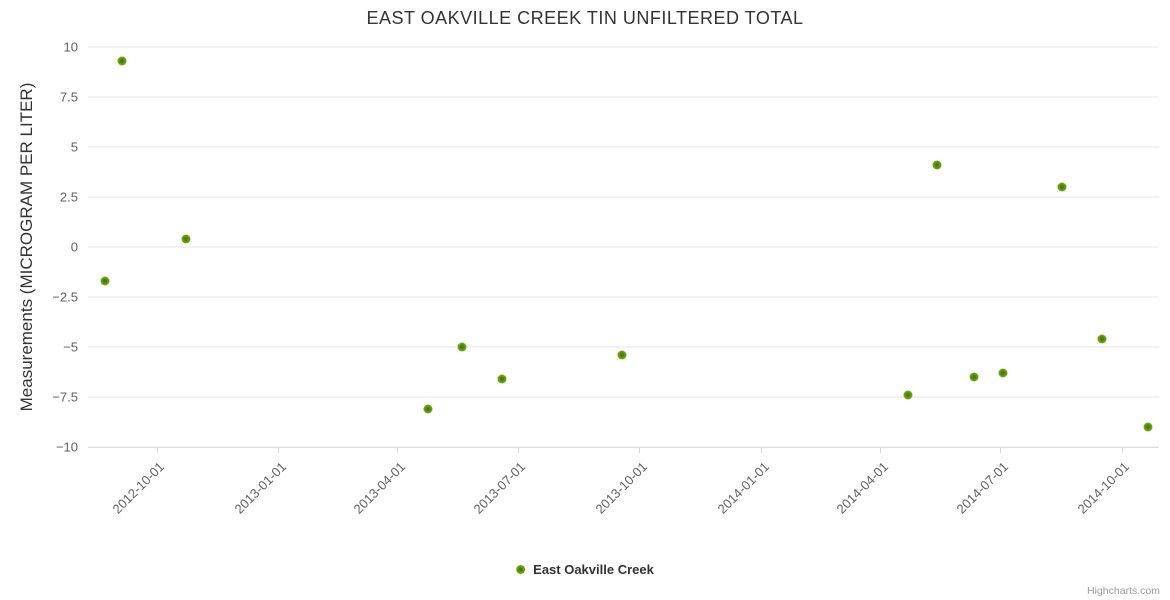 This screenshot has height=600, width=1170. Describe the element at coordinates (68, 97) in the screenshot. I see `y-tick-label: 7.5` at that location.